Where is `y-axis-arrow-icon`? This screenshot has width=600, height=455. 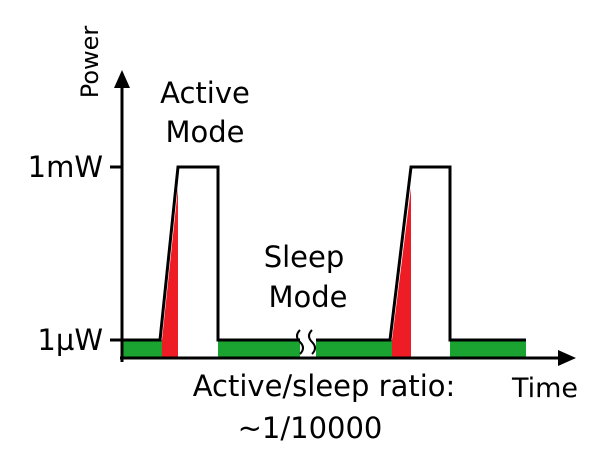
y-axis-arrow-icon is located at coordinates (122, 79).